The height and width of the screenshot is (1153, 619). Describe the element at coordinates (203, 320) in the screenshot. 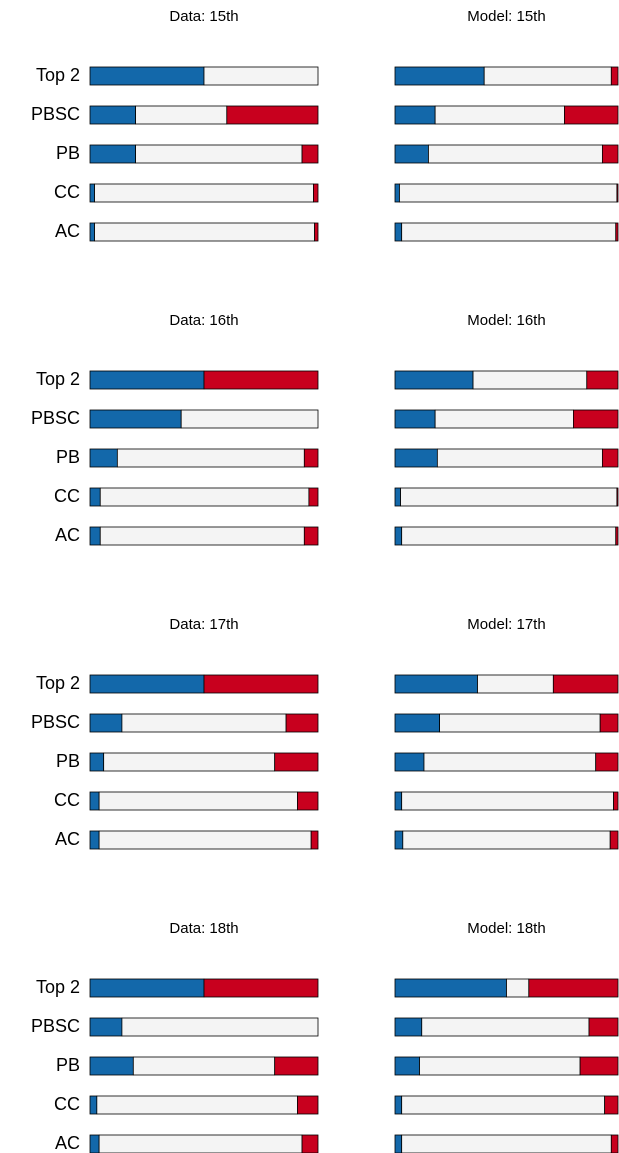

I see `panel-title: Data: 16th` at that location.